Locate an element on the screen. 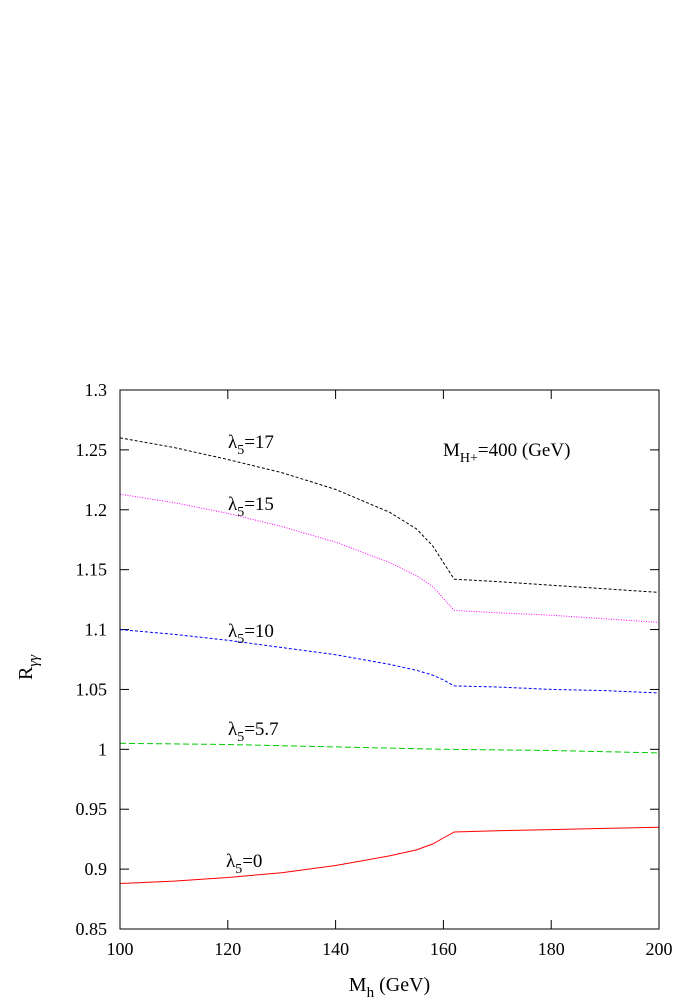 This screenshot has width=700, height=1000. y-tick-label-6: 1.15 is located at coordinates (92, 570).